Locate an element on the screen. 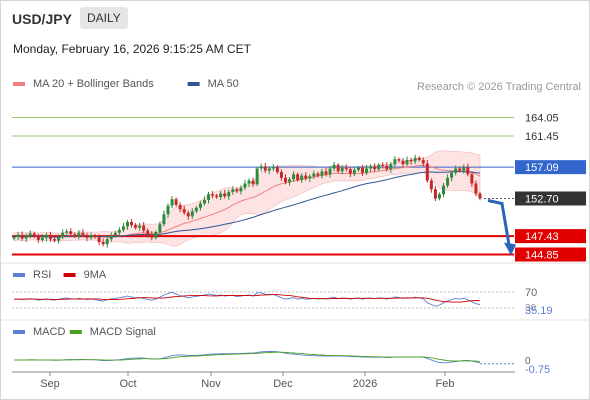  level-tag-147.43 is located at coordinates (550, 236).